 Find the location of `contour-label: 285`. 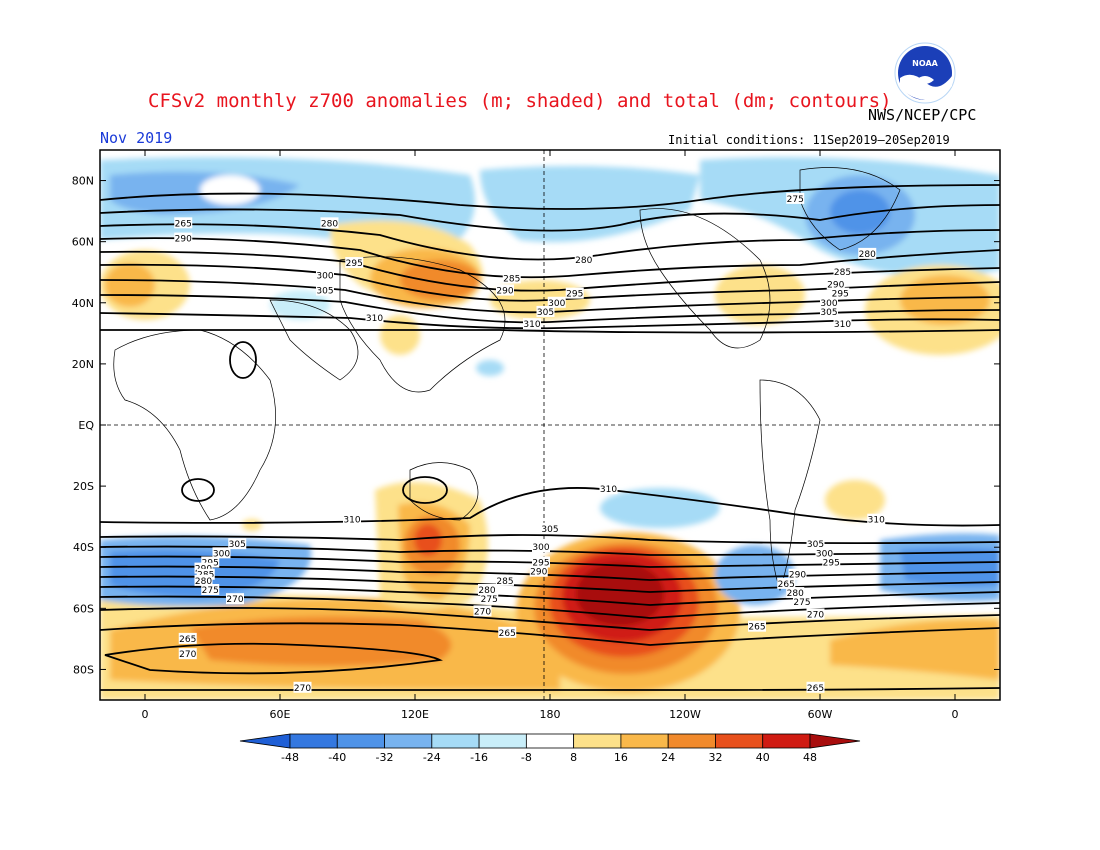

contour-label: 285 is located at coordinates (511, 279).